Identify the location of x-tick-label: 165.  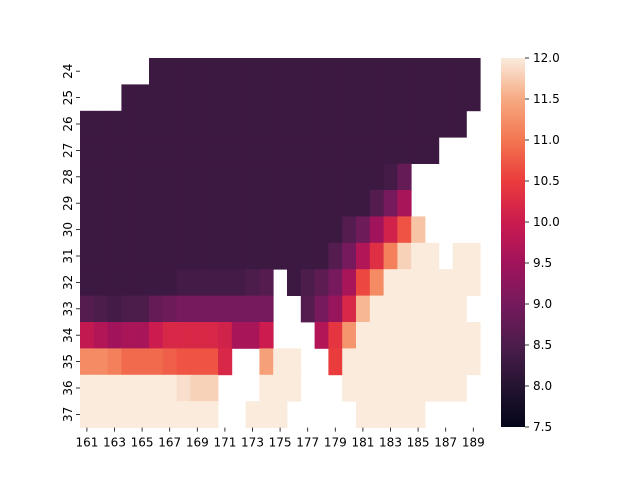
(142, 443).